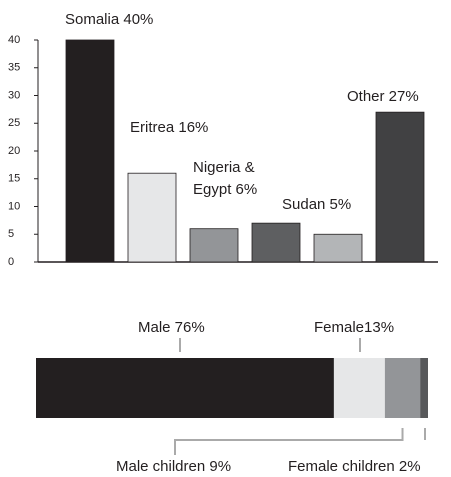  Describe the element at coordinates (14, 40) in the screenshot. I see `y-tick-label: 40` at that location.